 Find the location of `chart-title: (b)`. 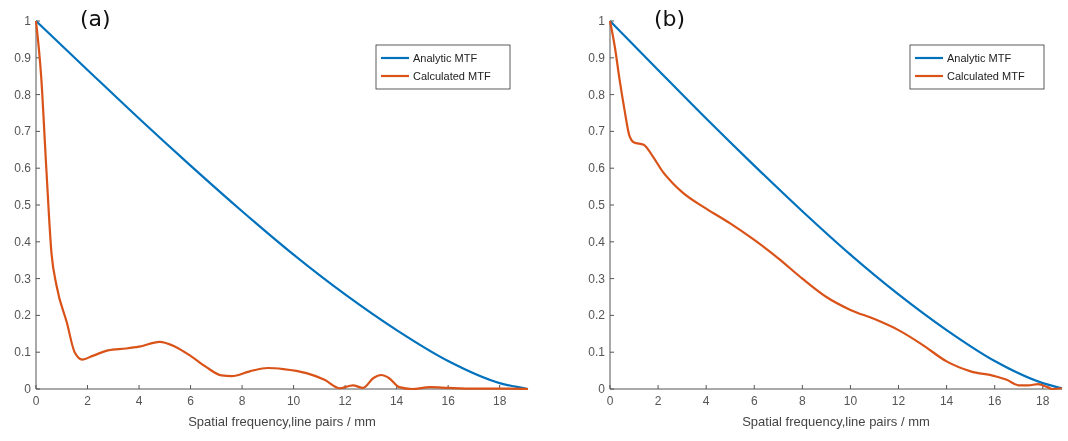

chart-title: (b) is located at coordinates (670, 18).